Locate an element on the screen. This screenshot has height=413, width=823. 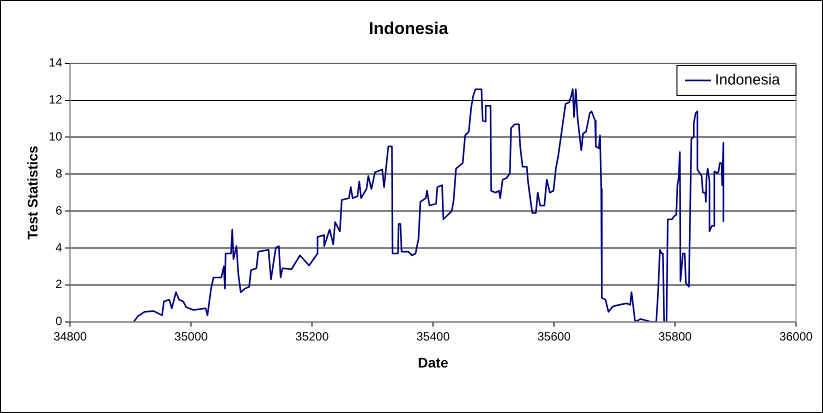
x-axis-title: Date is located at coordinates (433, 362).